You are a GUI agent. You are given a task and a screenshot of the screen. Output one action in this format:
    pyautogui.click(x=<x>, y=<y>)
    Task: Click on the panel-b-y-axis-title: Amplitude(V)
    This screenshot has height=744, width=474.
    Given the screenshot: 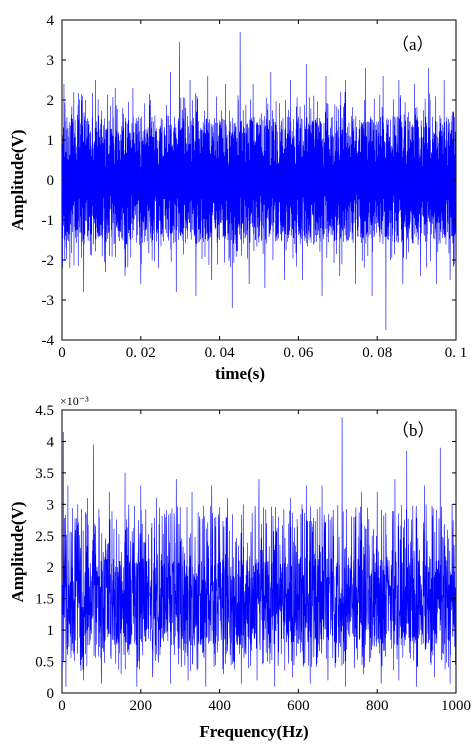 What is the action you would take?
    pyautogui.click(x=17, y=551)
    